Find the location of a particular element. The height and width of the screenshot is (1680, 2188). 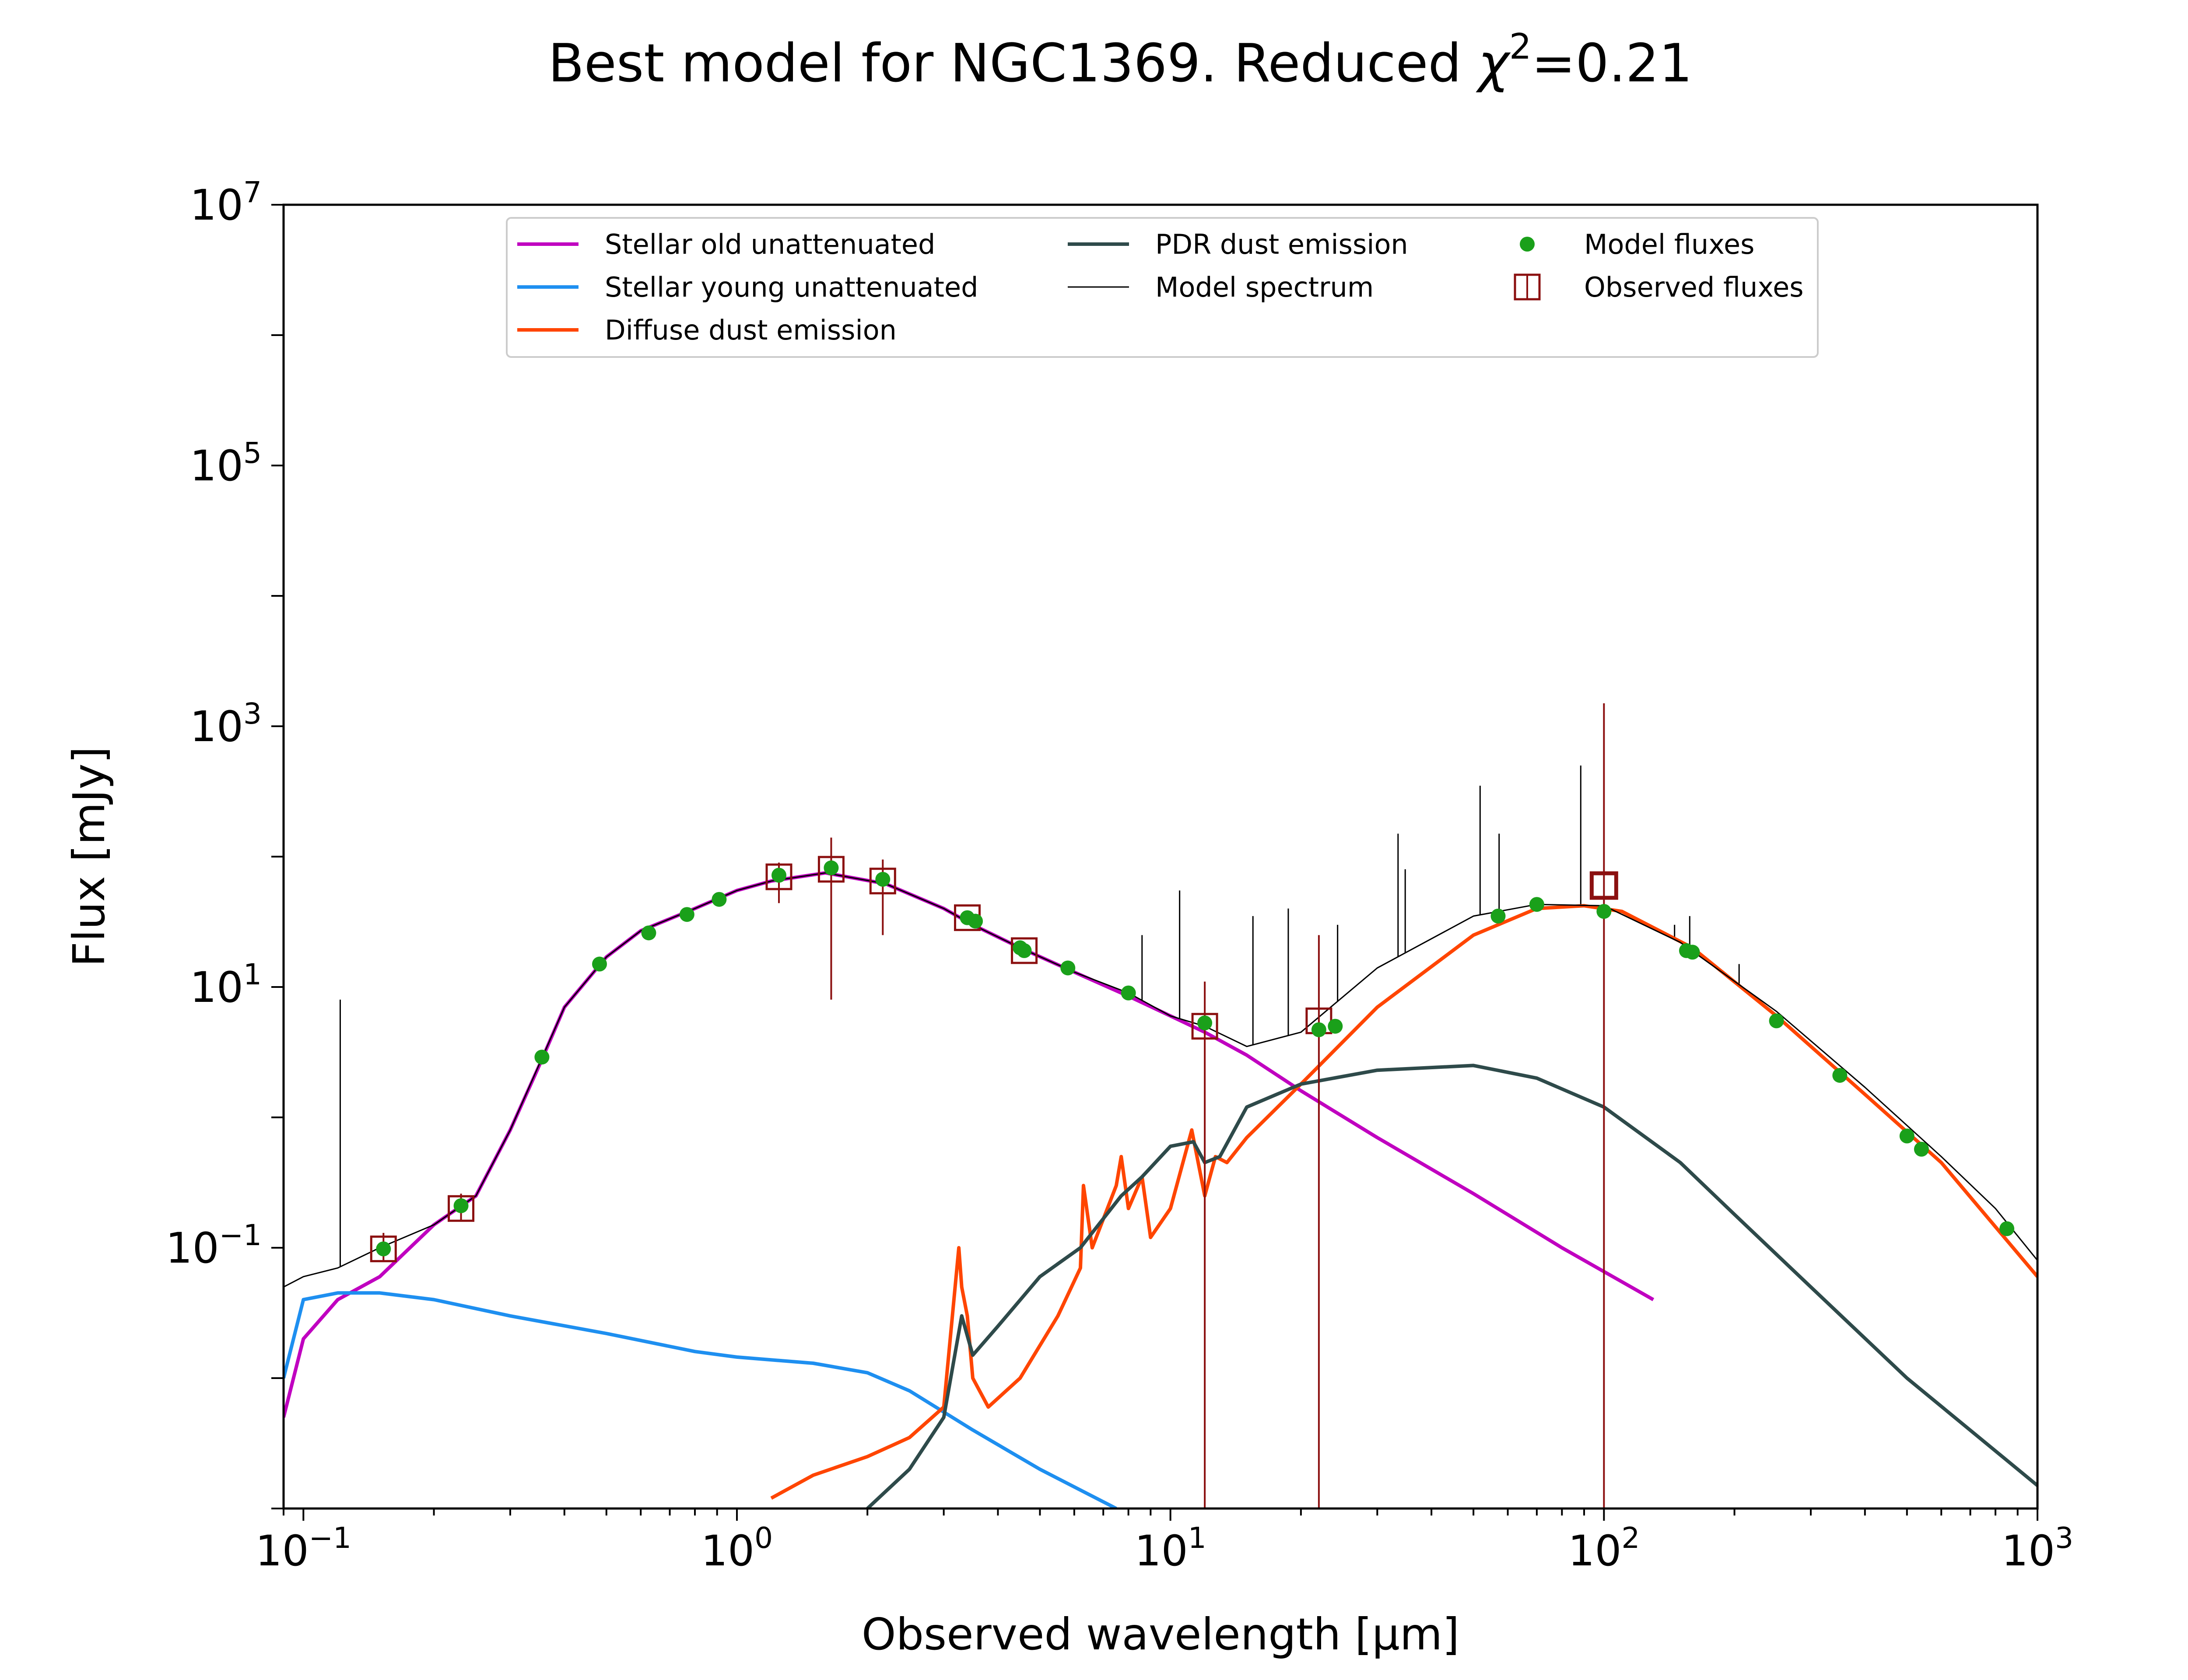

legend-item-diffuse-dust-emission: Diffuse dust emission is located at coordinates (707, 330).